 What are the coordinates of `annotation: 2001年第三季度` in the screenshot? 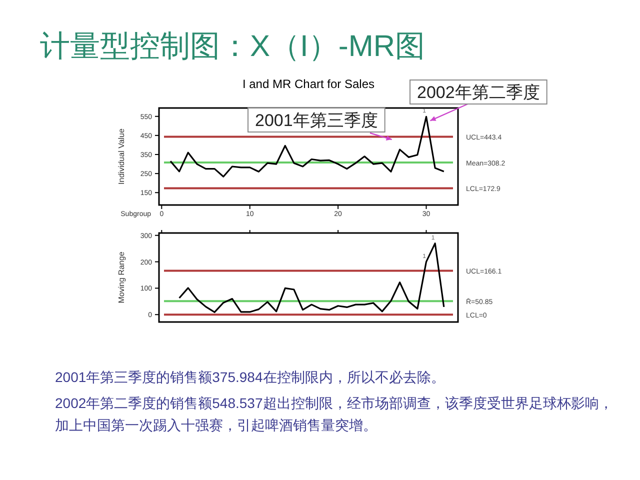 It's located at (316, 120).